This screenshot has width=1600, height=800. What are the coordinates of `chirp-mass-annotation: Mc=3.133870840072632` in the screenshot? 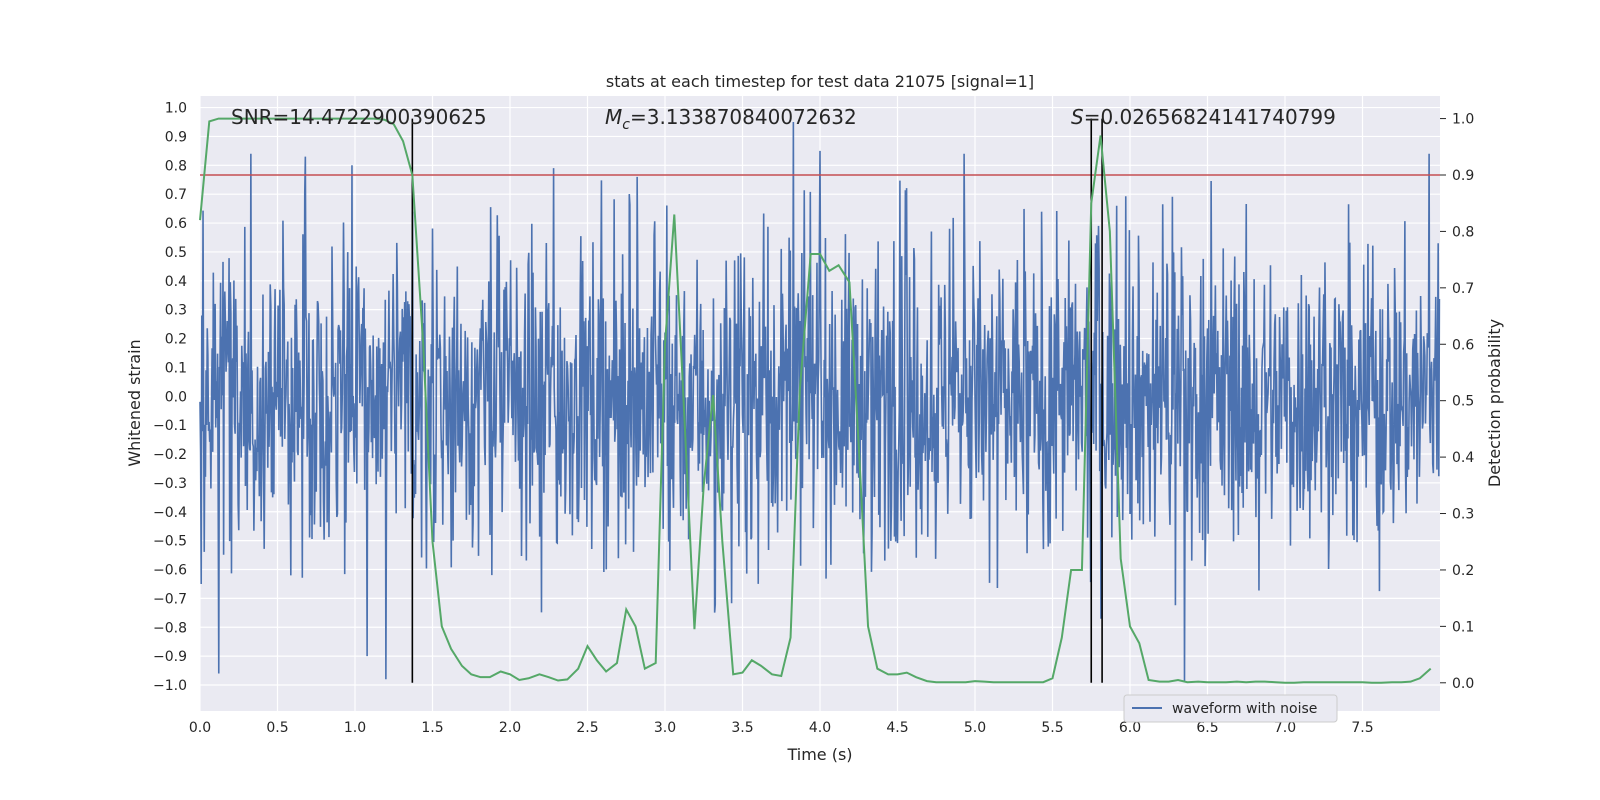 It's located at (731, 119).